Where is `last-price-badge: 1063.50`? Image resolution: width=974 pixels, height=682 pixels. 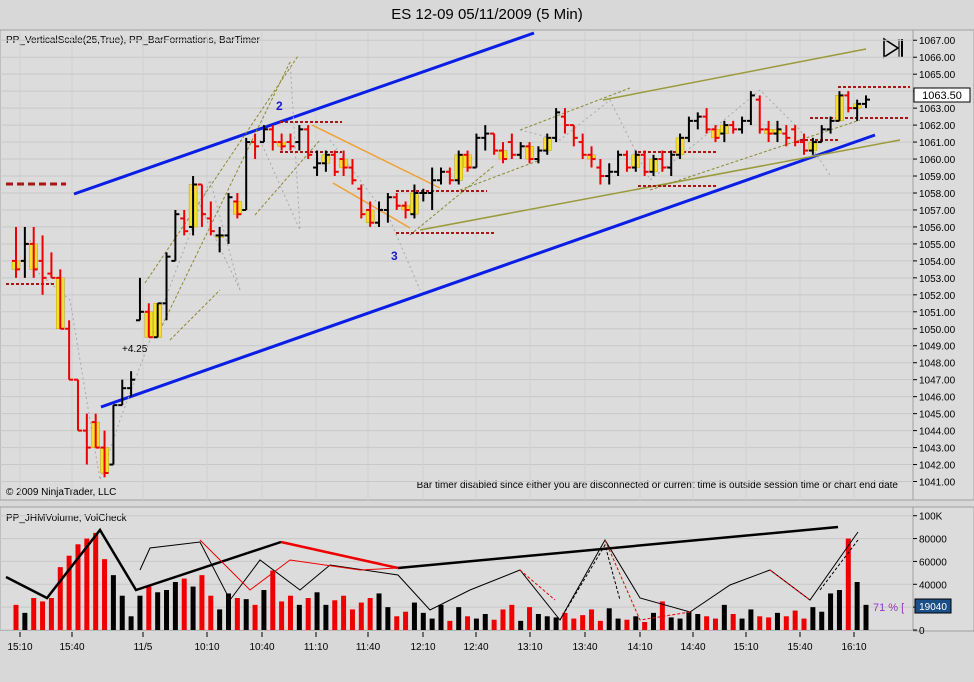
last-price-badge: 1063.50 is located at coordinates (942, 95).